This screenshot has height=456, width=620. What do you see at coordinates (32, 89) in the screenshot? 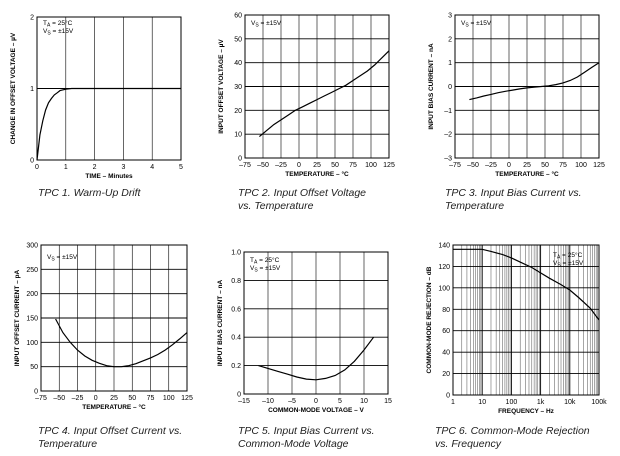
I see `y-tick-label: 1` at bounding box center [32, 89].